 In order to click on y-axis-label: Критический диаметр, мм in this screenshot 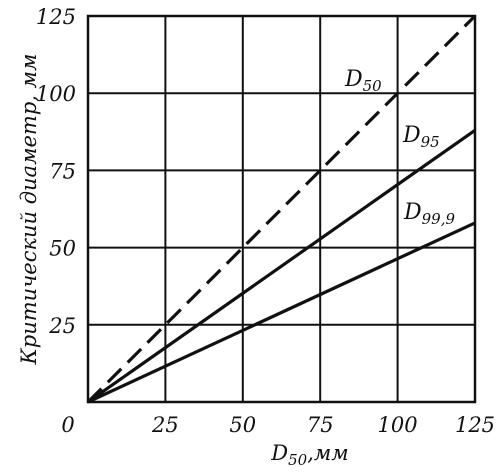, I will do `click(29, 210)`.